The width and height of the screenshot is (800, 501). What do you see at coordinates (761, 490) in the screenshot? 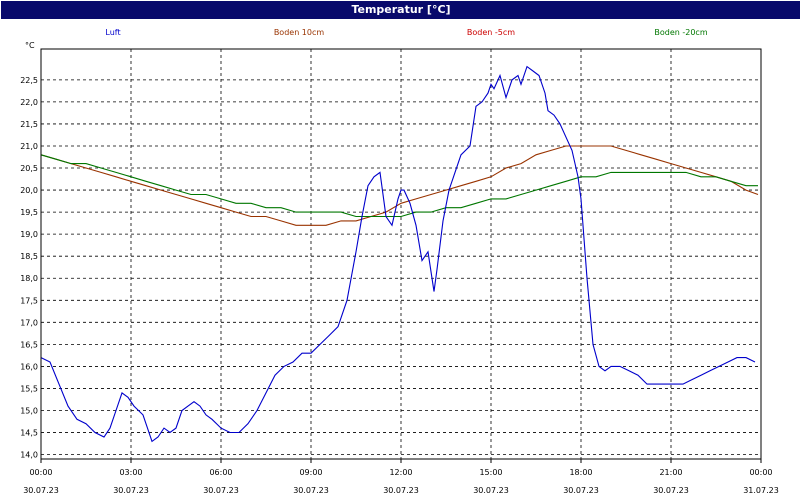
I see `x-tick-date-label: 31.07.23` at bounding box center [761, 490].